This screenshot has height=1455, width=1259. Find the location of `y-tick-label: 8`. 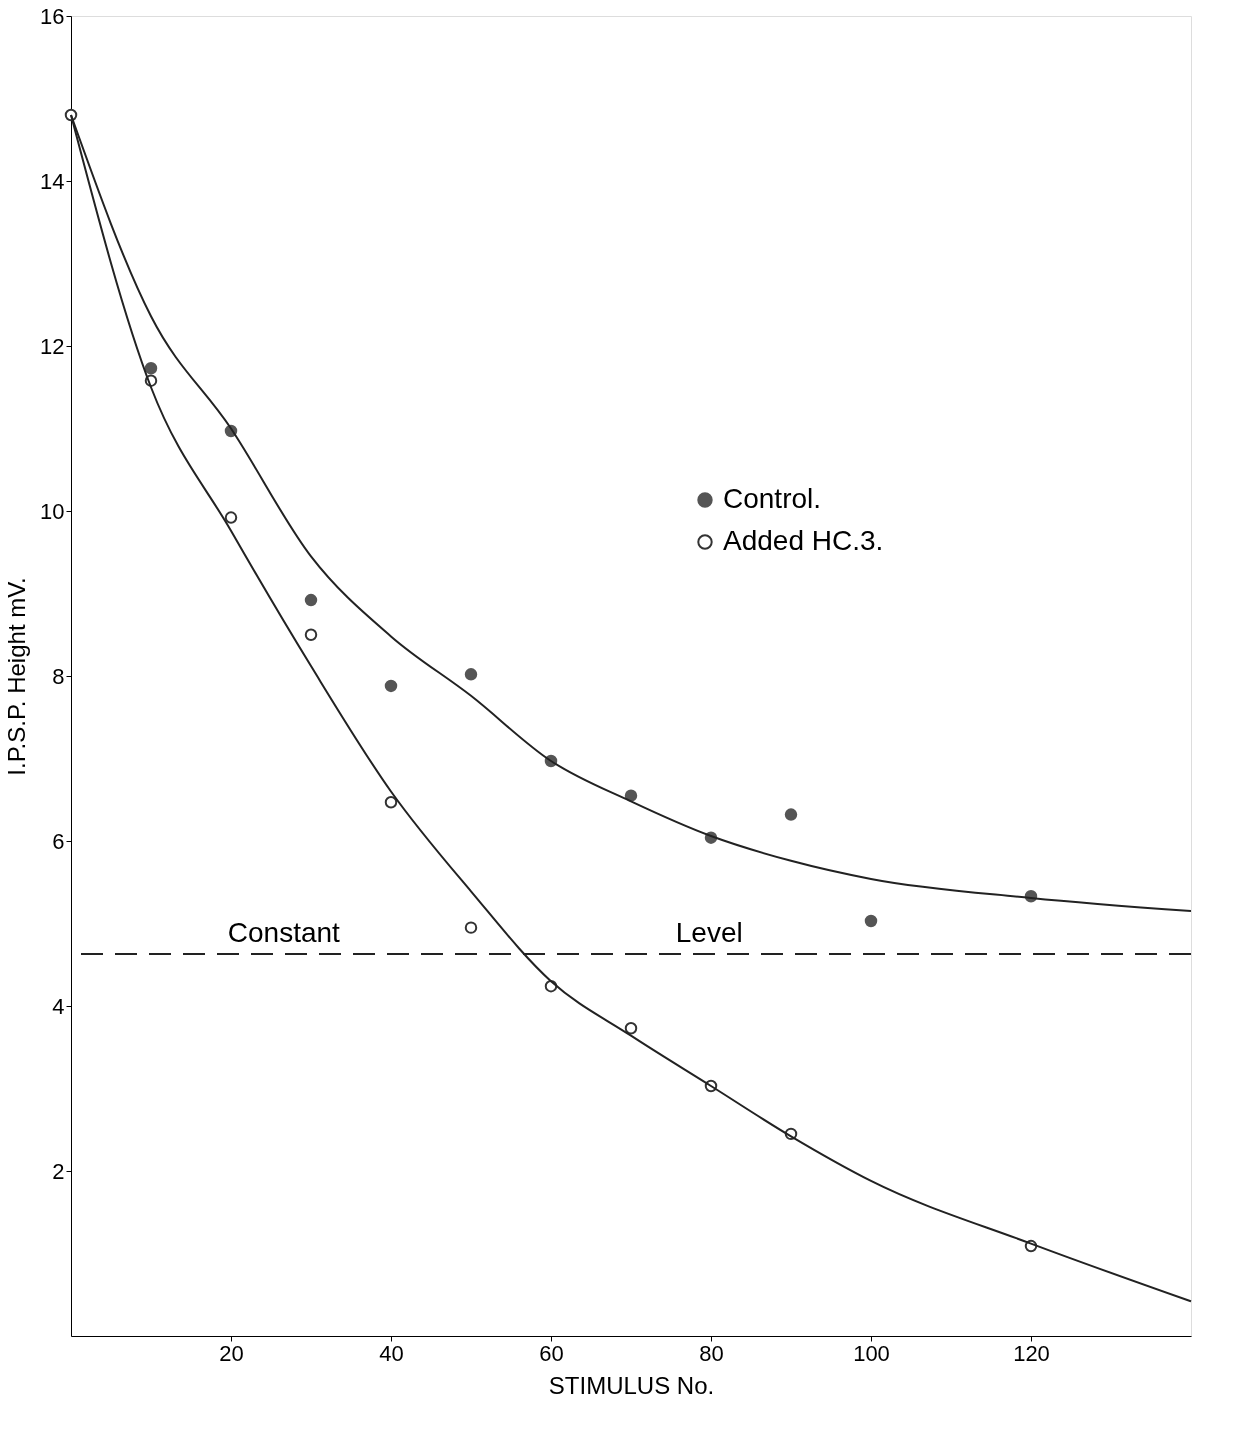

y-tick-label: 8 is located at coordinates (58, 676).